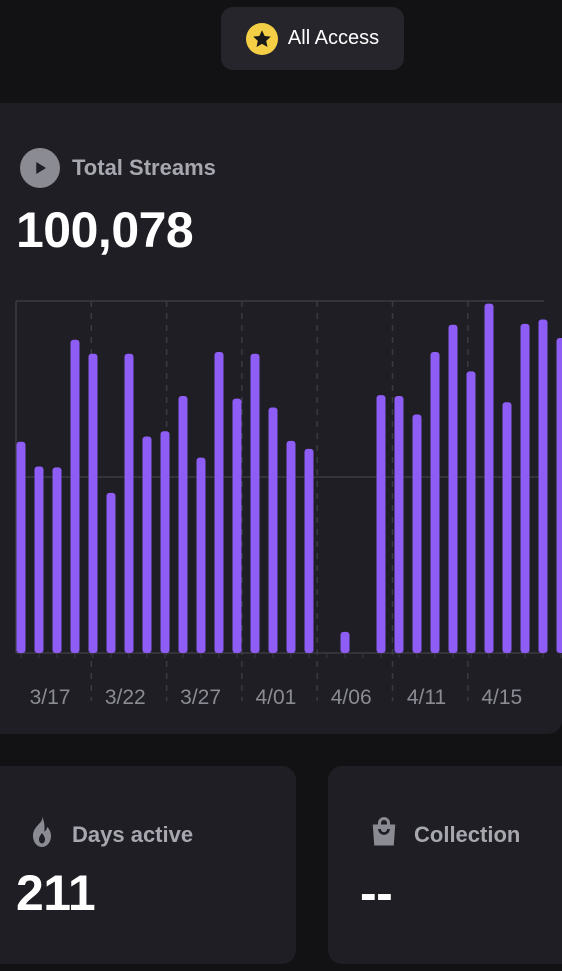 The image size is (562, 971). Describe the element at coordinates (105, 230) in the screenshot. I see `total-streams-value: 100,078` at that location.